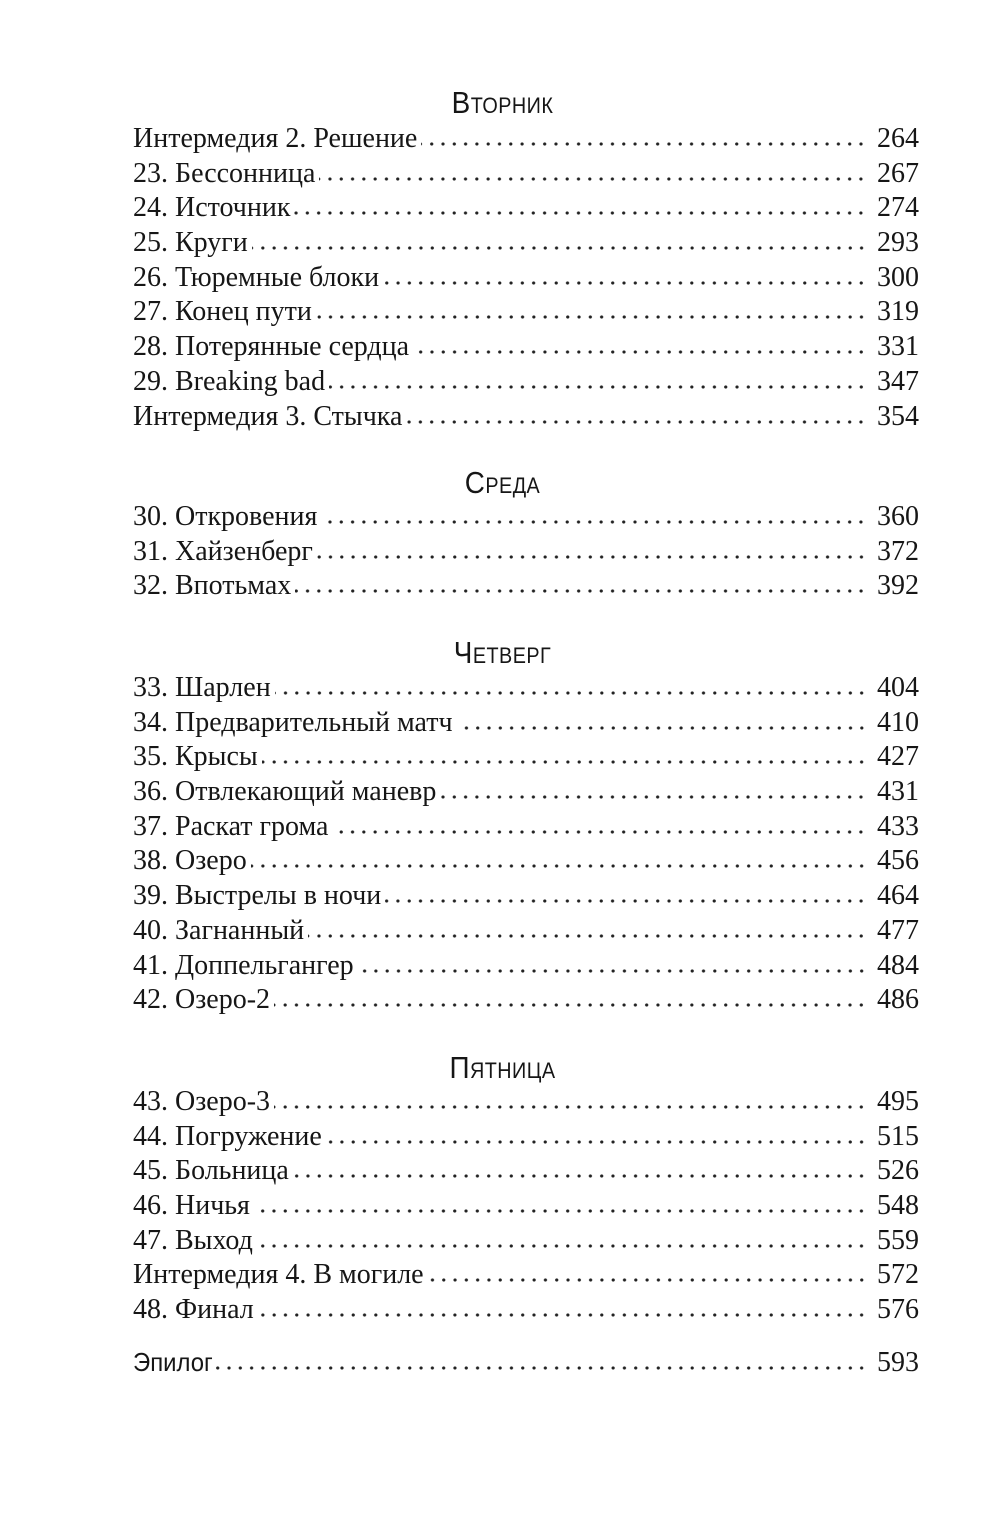  What do you see at coordinates (898, 312) in the screenshot?
I see `entry-page: 319` at bounding box center [898, 312].